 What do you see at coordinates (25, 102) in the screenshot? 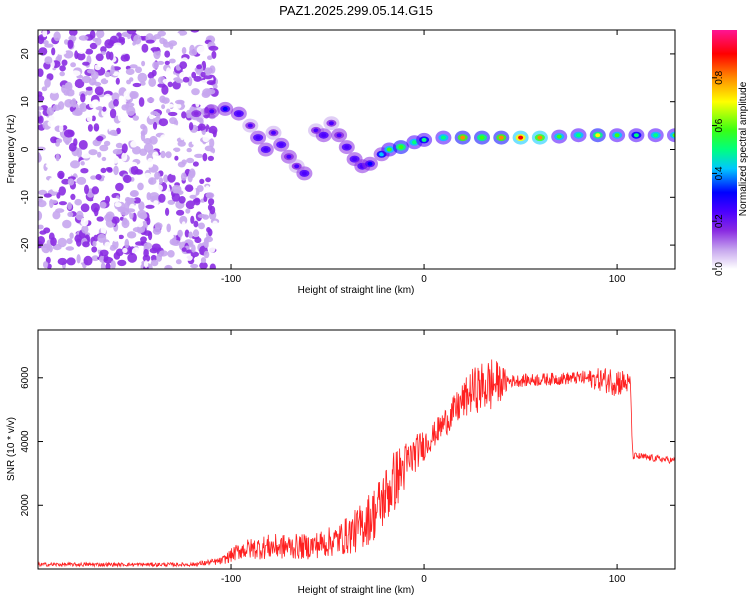
I see `y-tick-label: 10` at bounding box center [25, 102].